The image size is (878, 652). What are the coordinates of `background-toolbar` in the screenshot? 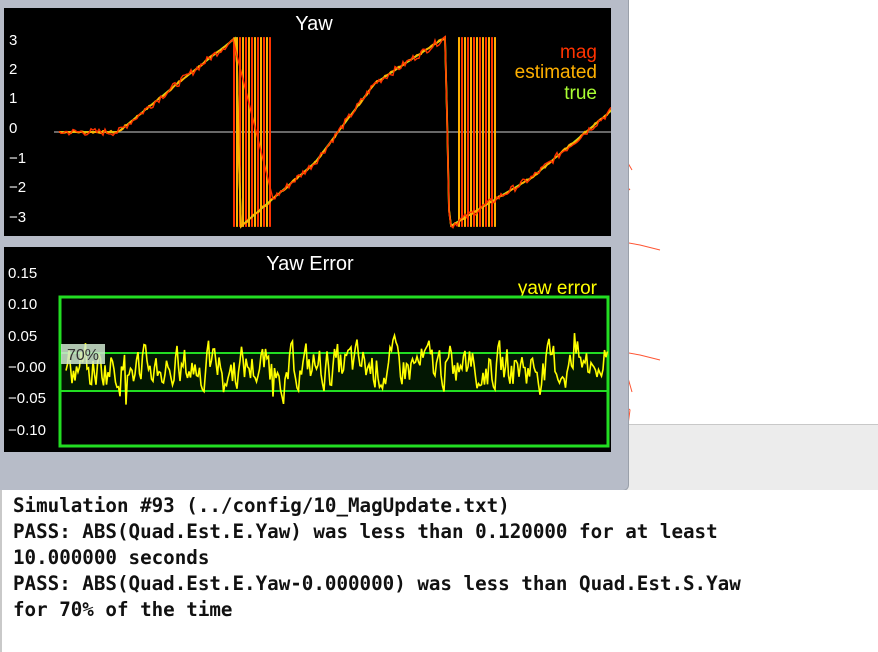 It's located at (749, 457).